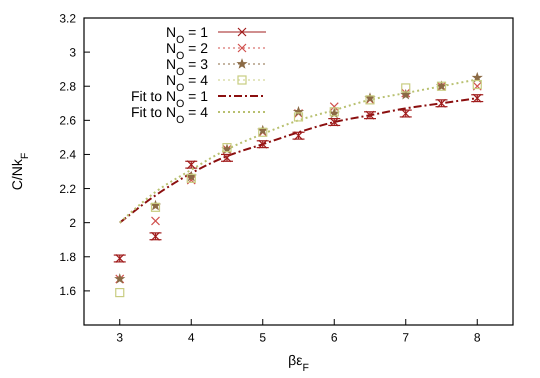 The image size is (540, 378). Describe the element at coordinates (67, 257) in the screenshot. I see `y-tick-label: 1.8` at that location.